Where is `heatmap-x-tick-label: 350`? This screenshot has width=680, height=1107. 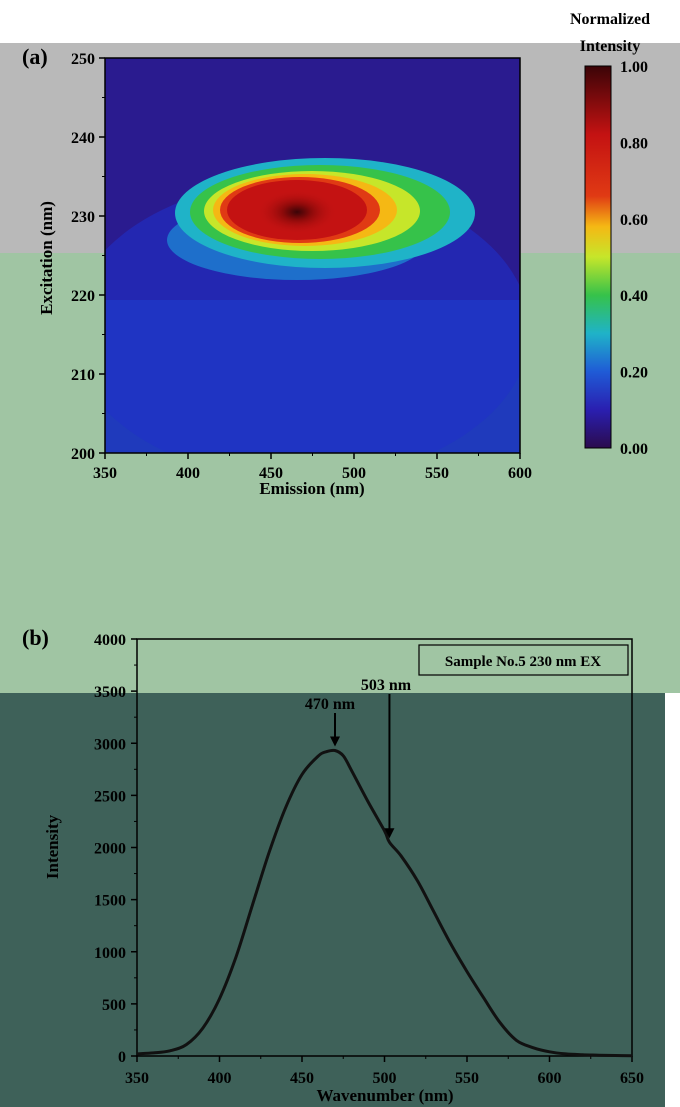 heatmap-x-tick-label: 350 is located at coordinates (105, 473).